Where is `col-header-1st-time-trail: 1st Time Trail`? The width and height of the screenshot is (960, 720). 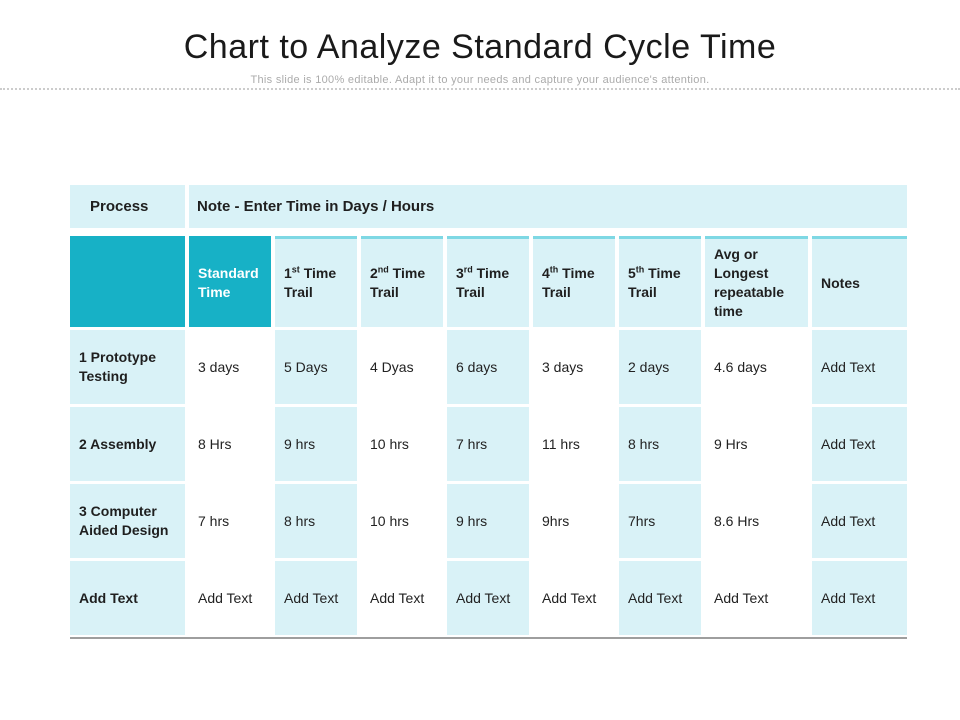 col-header-1st-time-trail: 1st Time Trail is located at coordinates (316, 281).